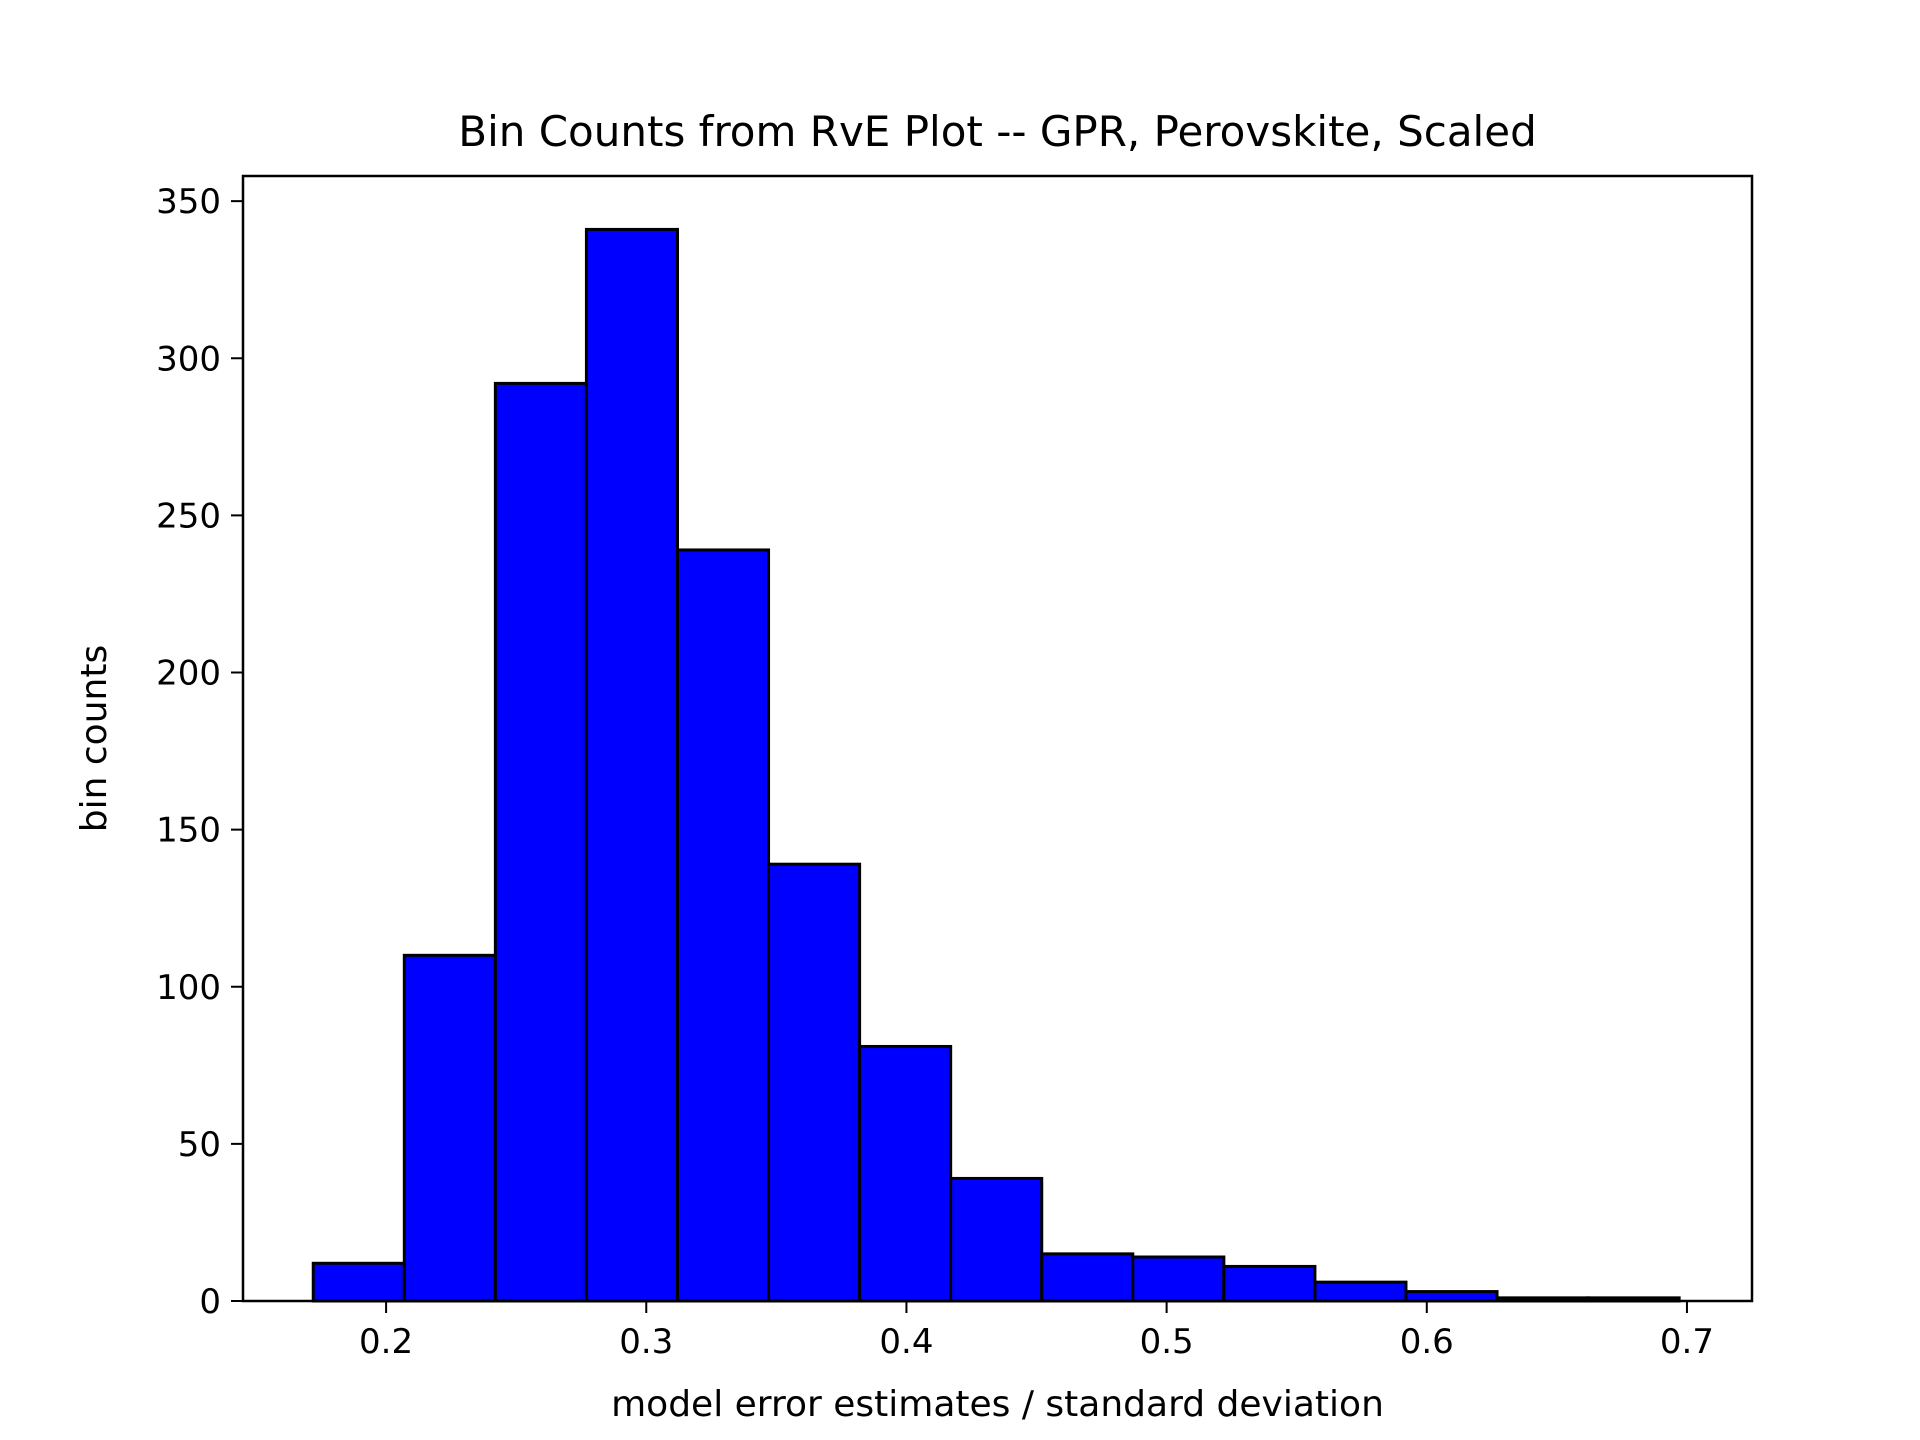 The width and height of the screenshot is (1920, 1440). What do you see at coordinates (188, 674) in the screenshot?
I see `y-tick-label: 200` at bounding box center [188, 674].